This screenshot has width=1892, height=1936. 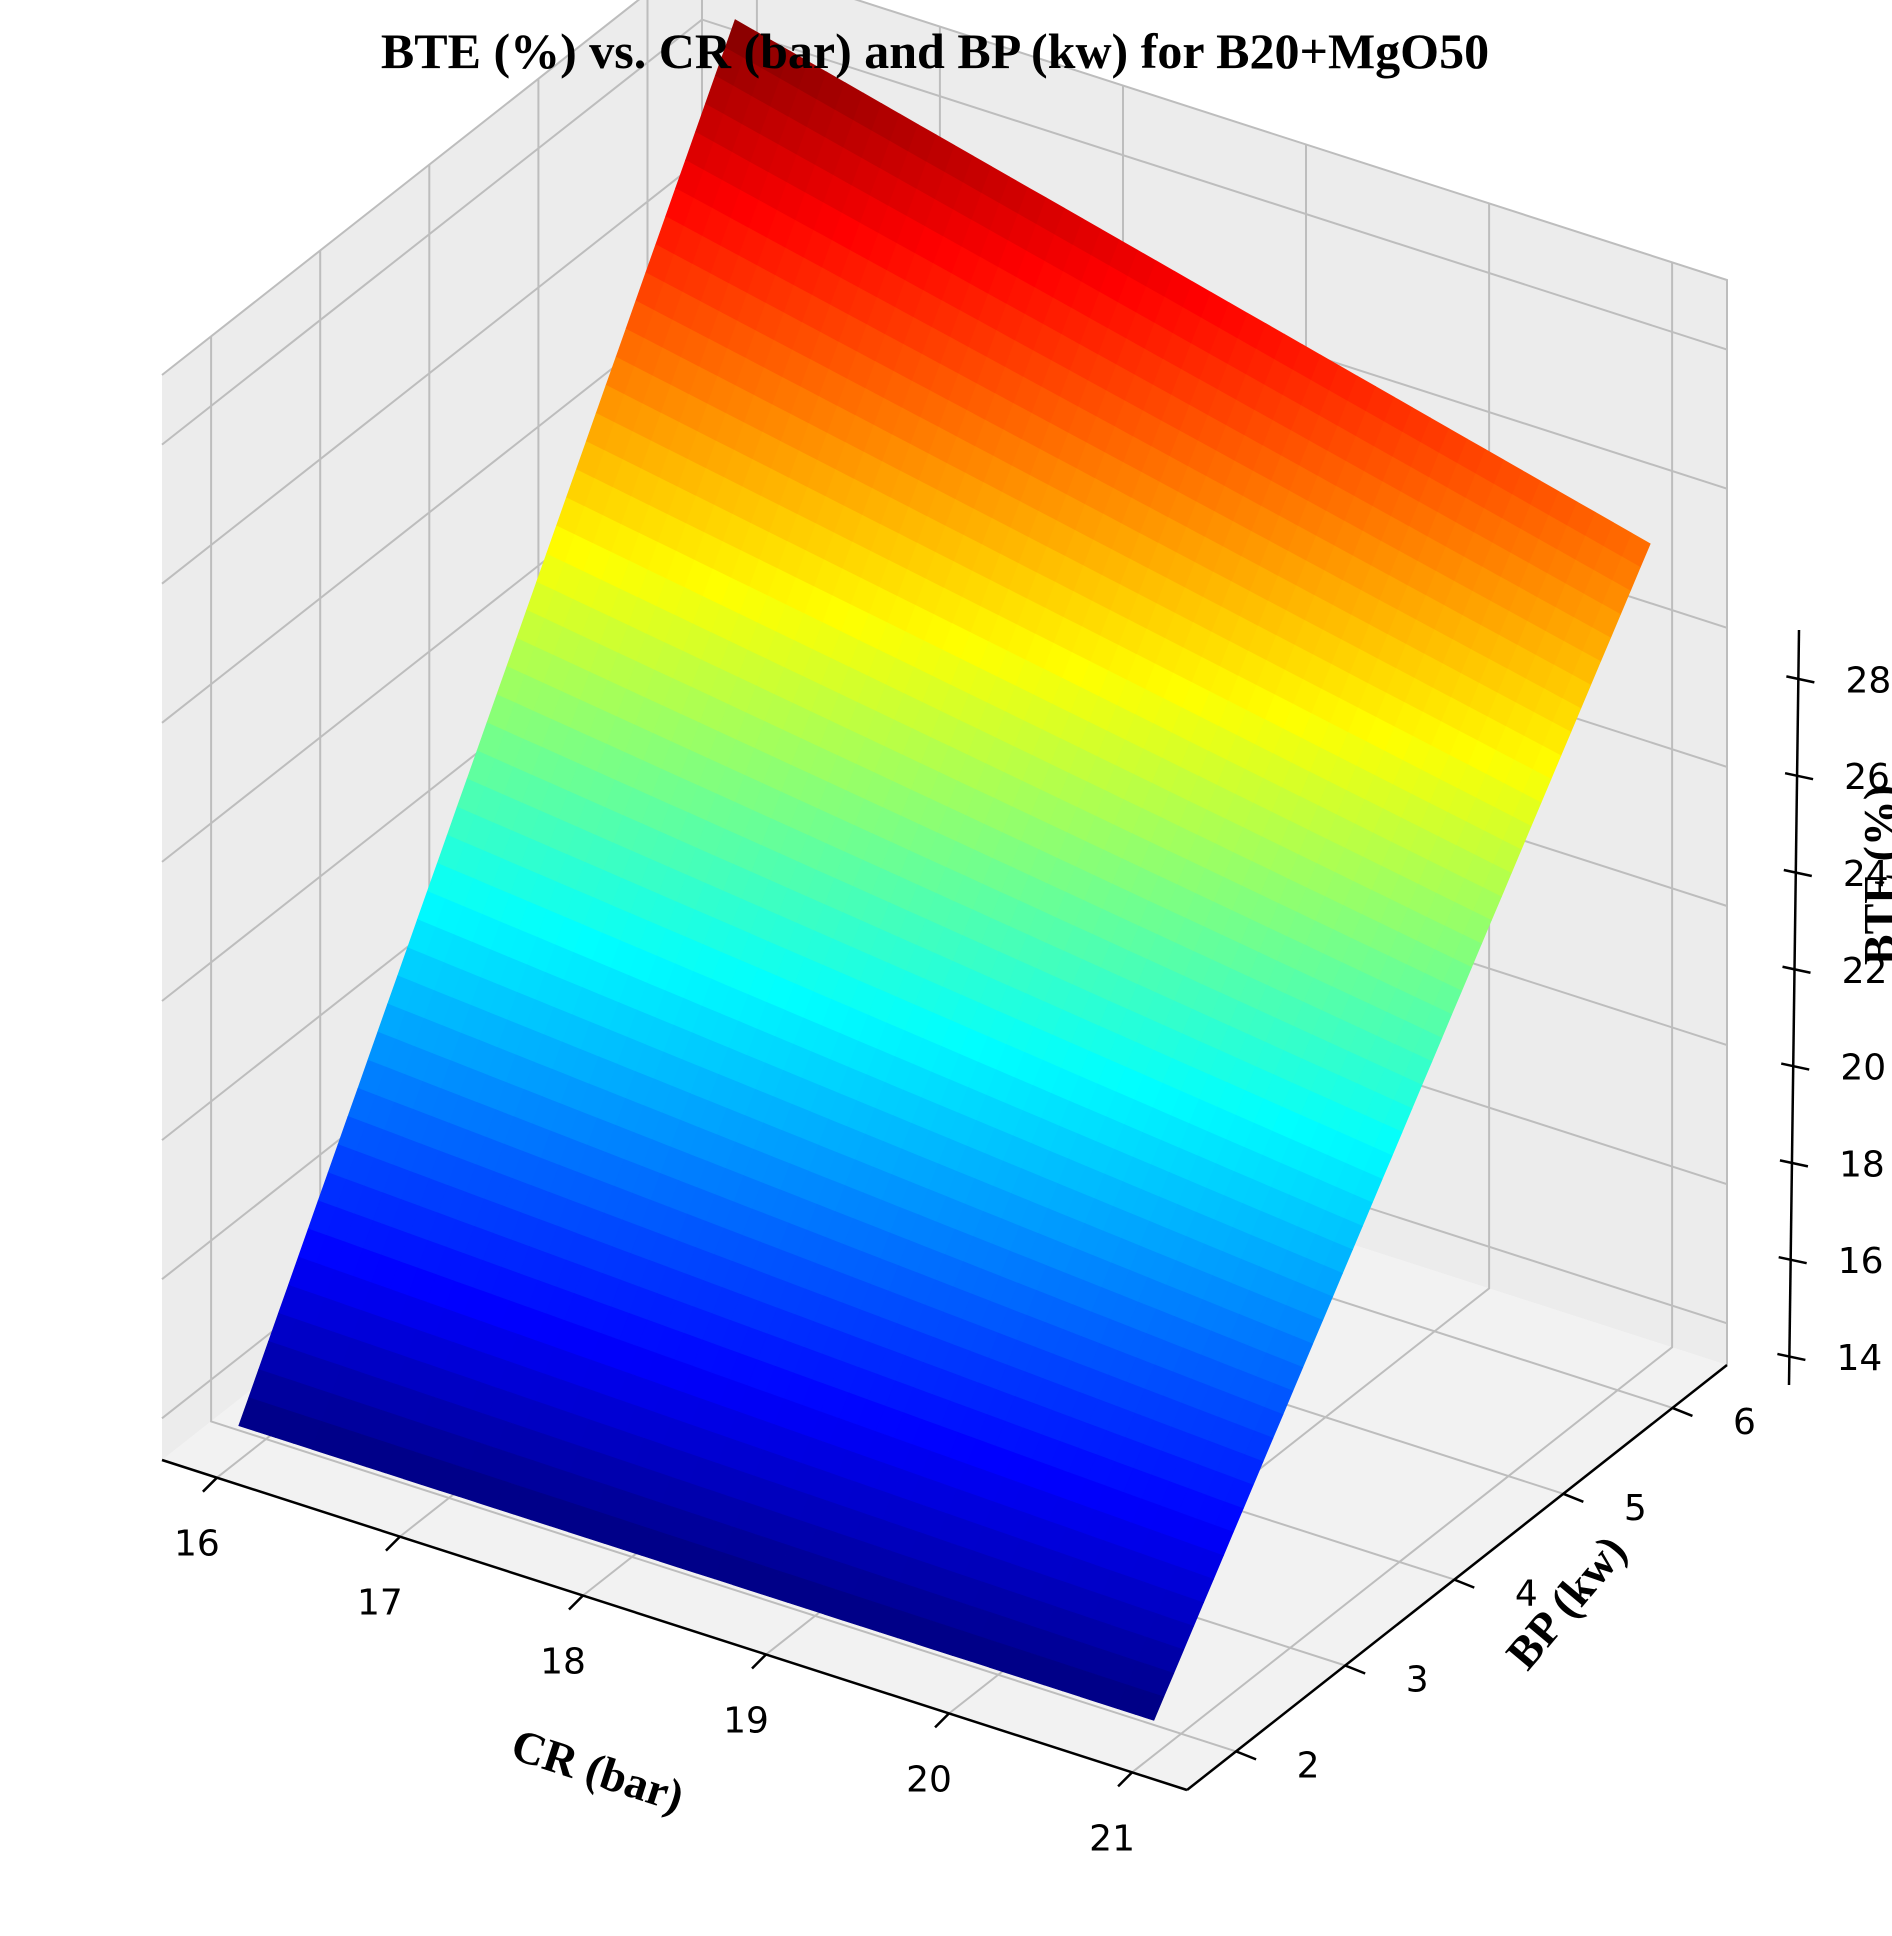 What do you see at coordinates (1867, 777) in the screenshot?
I see `z-tick-label: 26` at bounding box center [1867, 777].